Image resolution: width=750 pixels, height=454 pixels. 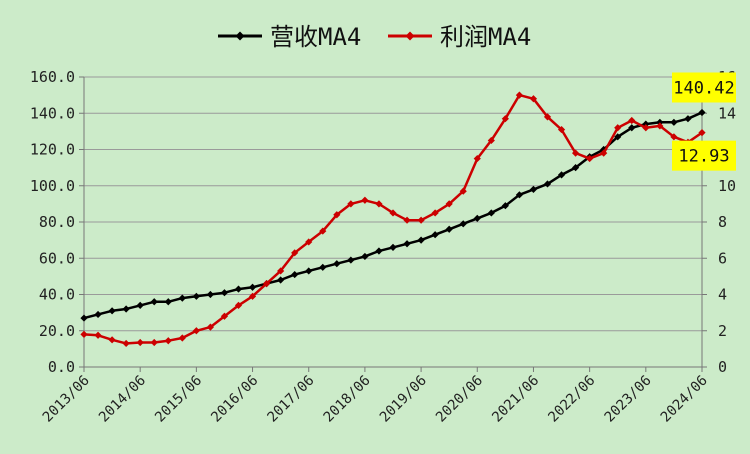 What do you see at coordinates (727, 113) in the screenshot?
I see `y-right-tick-label: 14` at bounding box center [727, 113].